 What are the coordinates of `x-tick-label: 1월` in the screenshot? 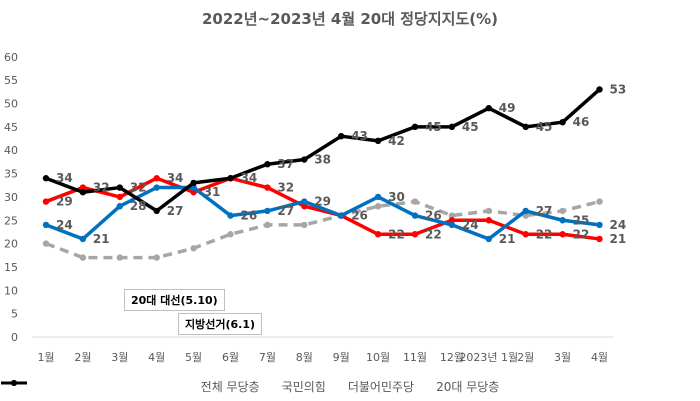 It's located at (45, 357).